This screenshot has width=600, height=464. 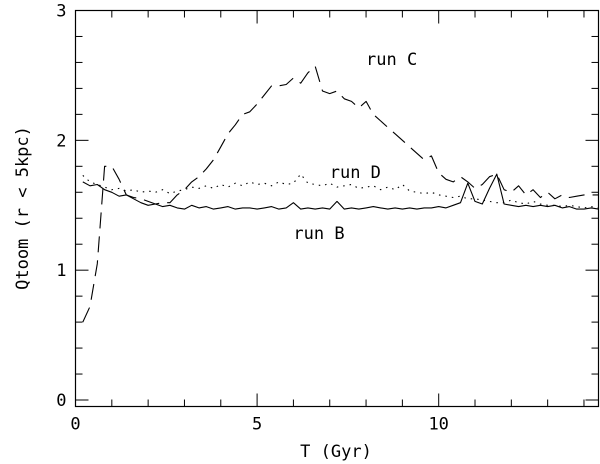 I want to click on annotation-label: run B, so click(x=318, y=234).